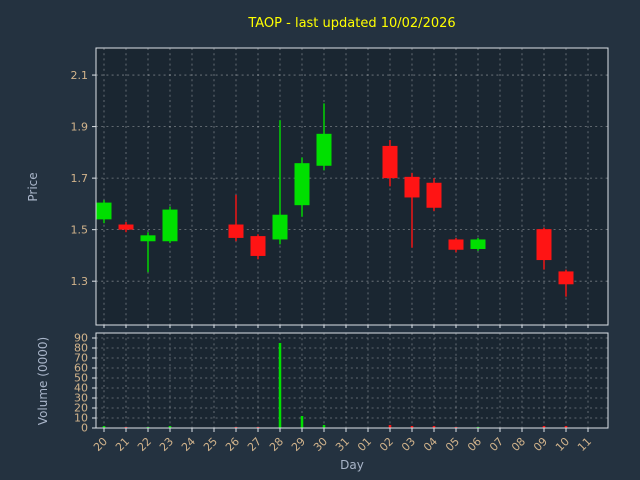 This screenshot has width=640, height=480. Describe the element at coordinates (80, 230) in the screenshot. I see `price-tick-label: 1.5` at that location.